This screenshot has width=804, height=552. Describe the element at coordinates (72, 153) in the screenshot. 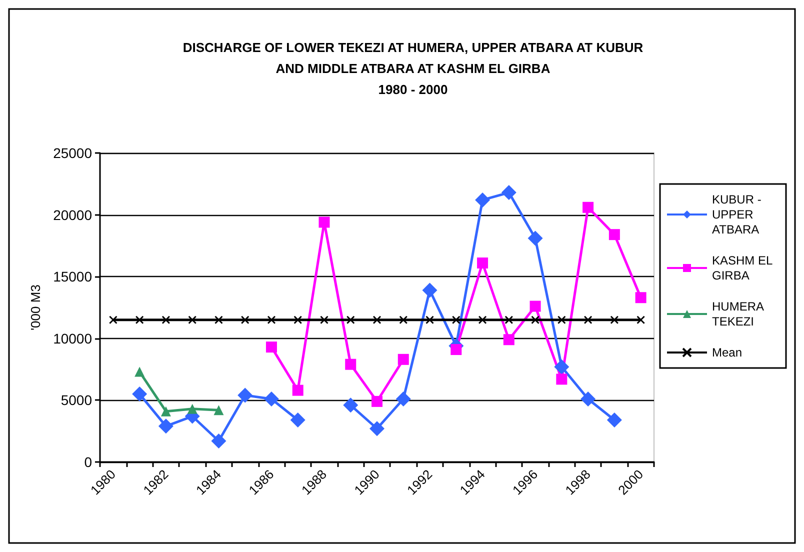

I see `y-tick-label: 25000` at that location.